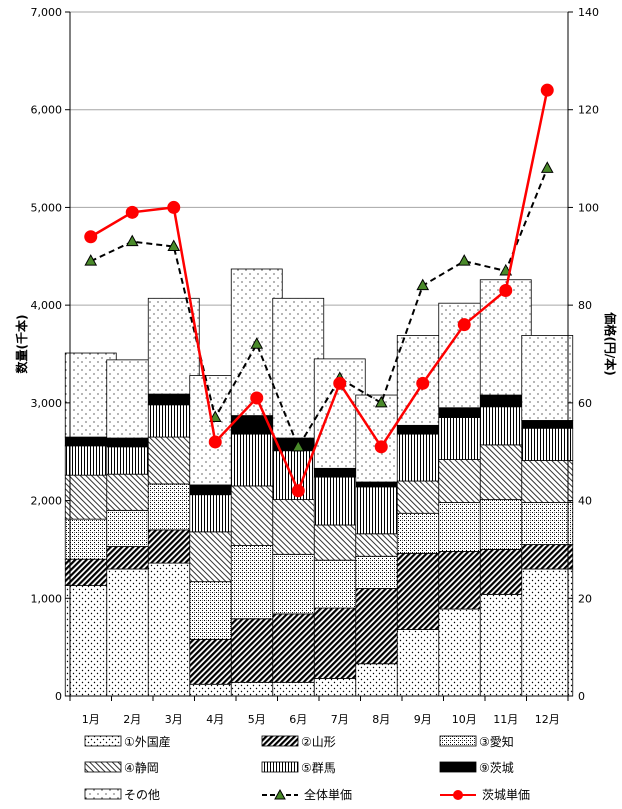 The width and height of the screenshot is (622, 809). I want to click on y2-tick-label: 140, so click(588, 12).